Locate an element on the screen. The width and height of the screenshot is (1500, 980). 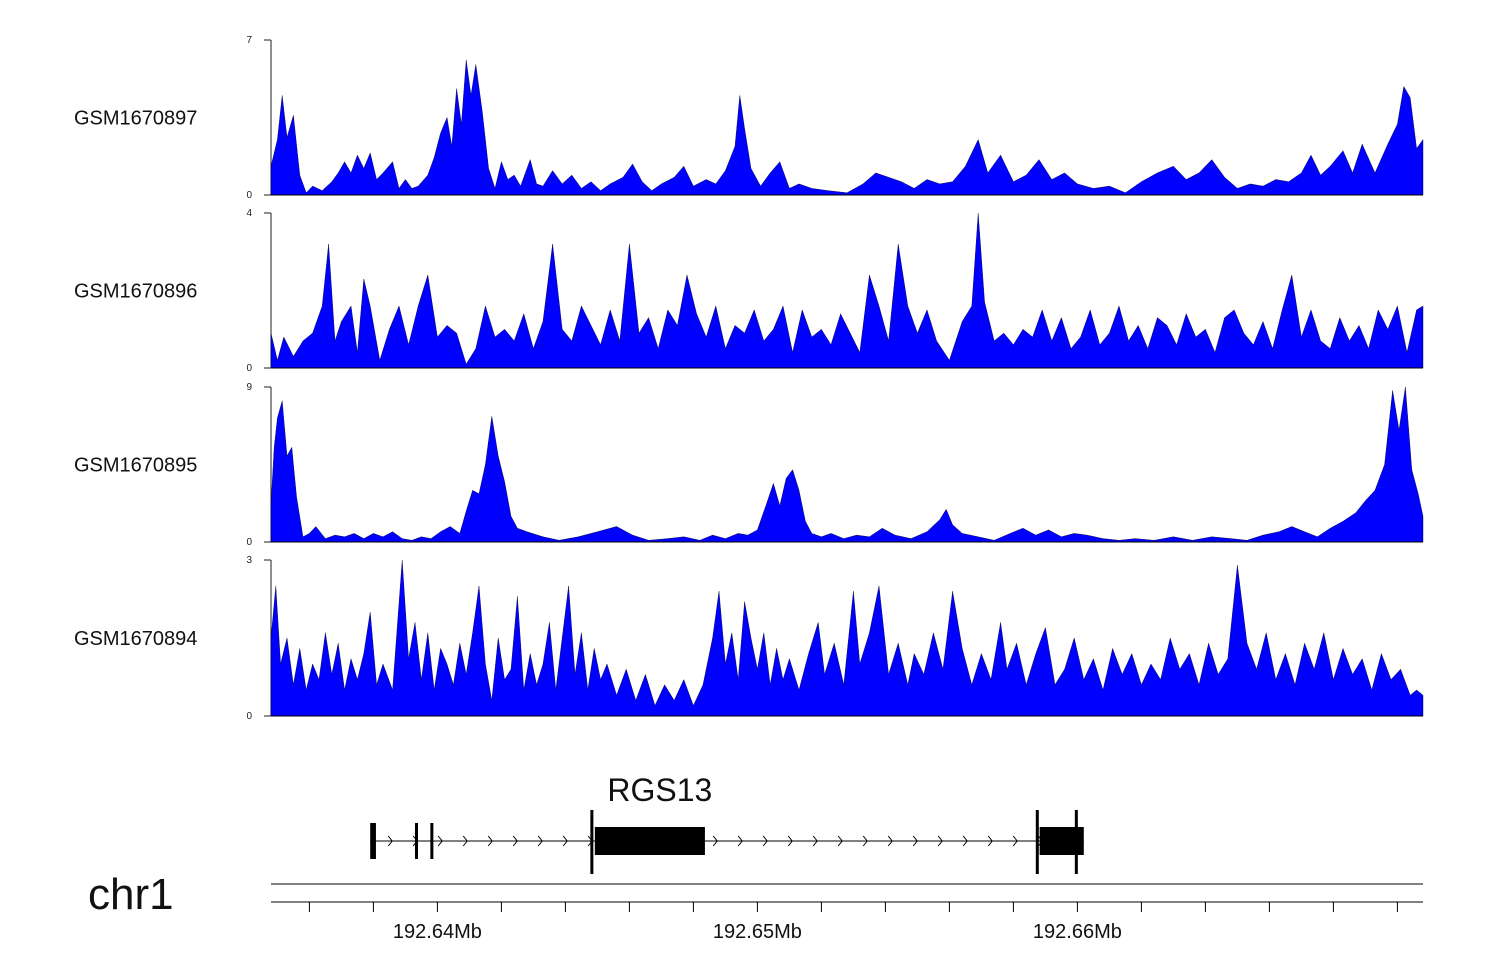
y-tick-label-max: 9 is located at coordinates (249, 387).